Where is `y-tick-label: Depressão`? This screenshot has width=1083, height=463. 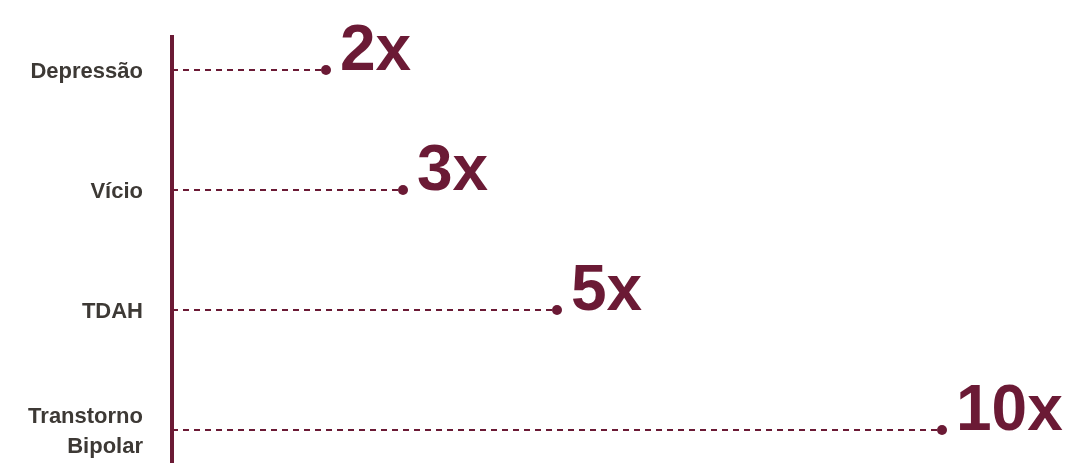 y-tick-label: Depressão is located at coordinates (86, 70).